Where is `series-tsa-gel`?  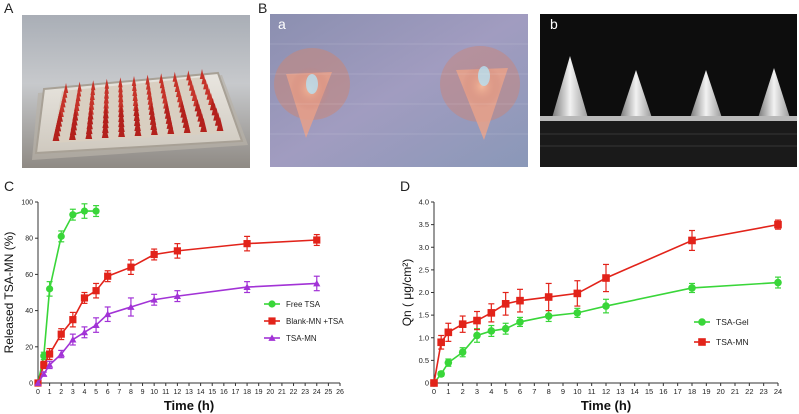
series-tsa-gel is located at coordinates (606, 331).